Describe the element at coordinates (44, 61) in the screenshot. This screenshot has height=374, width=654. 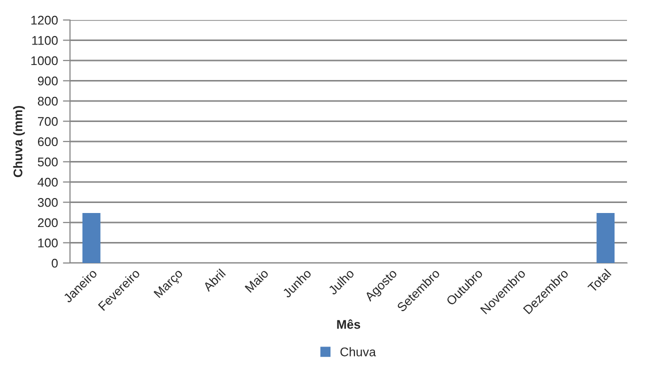
I see `y-tick-label: 1000` at that location.